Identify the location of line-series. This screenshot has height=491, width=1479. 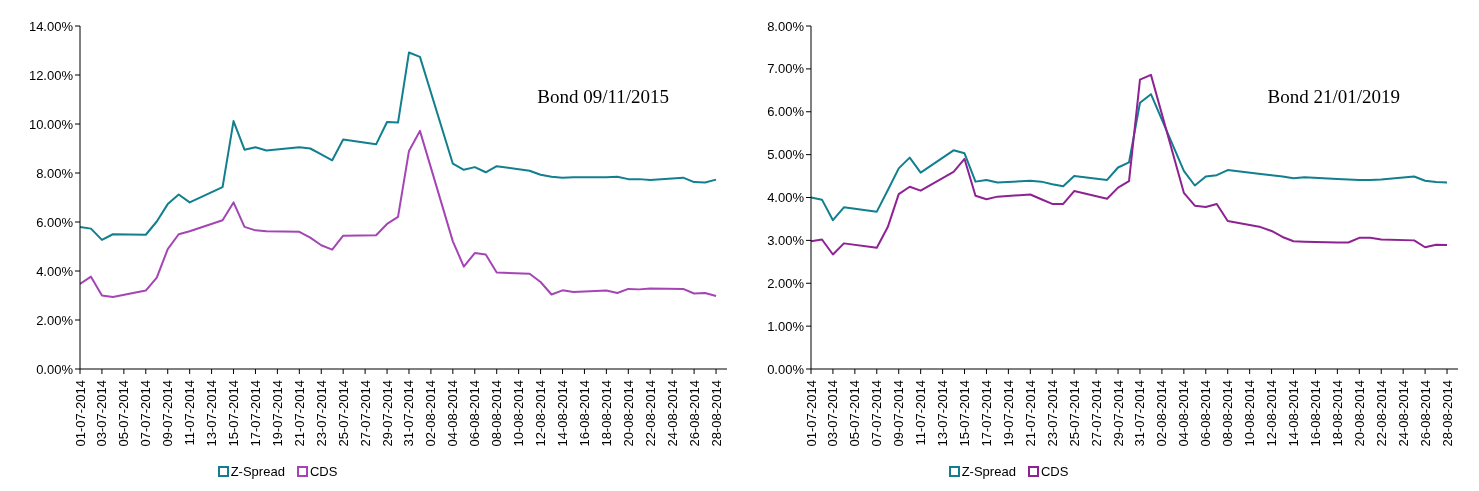
(399, 213).